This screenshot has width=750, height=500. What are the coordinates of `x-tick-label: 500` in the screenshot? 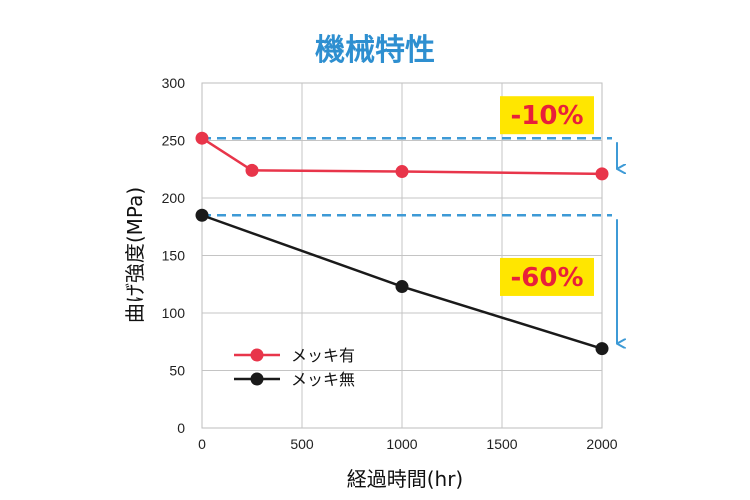 It's located at (302, 444).